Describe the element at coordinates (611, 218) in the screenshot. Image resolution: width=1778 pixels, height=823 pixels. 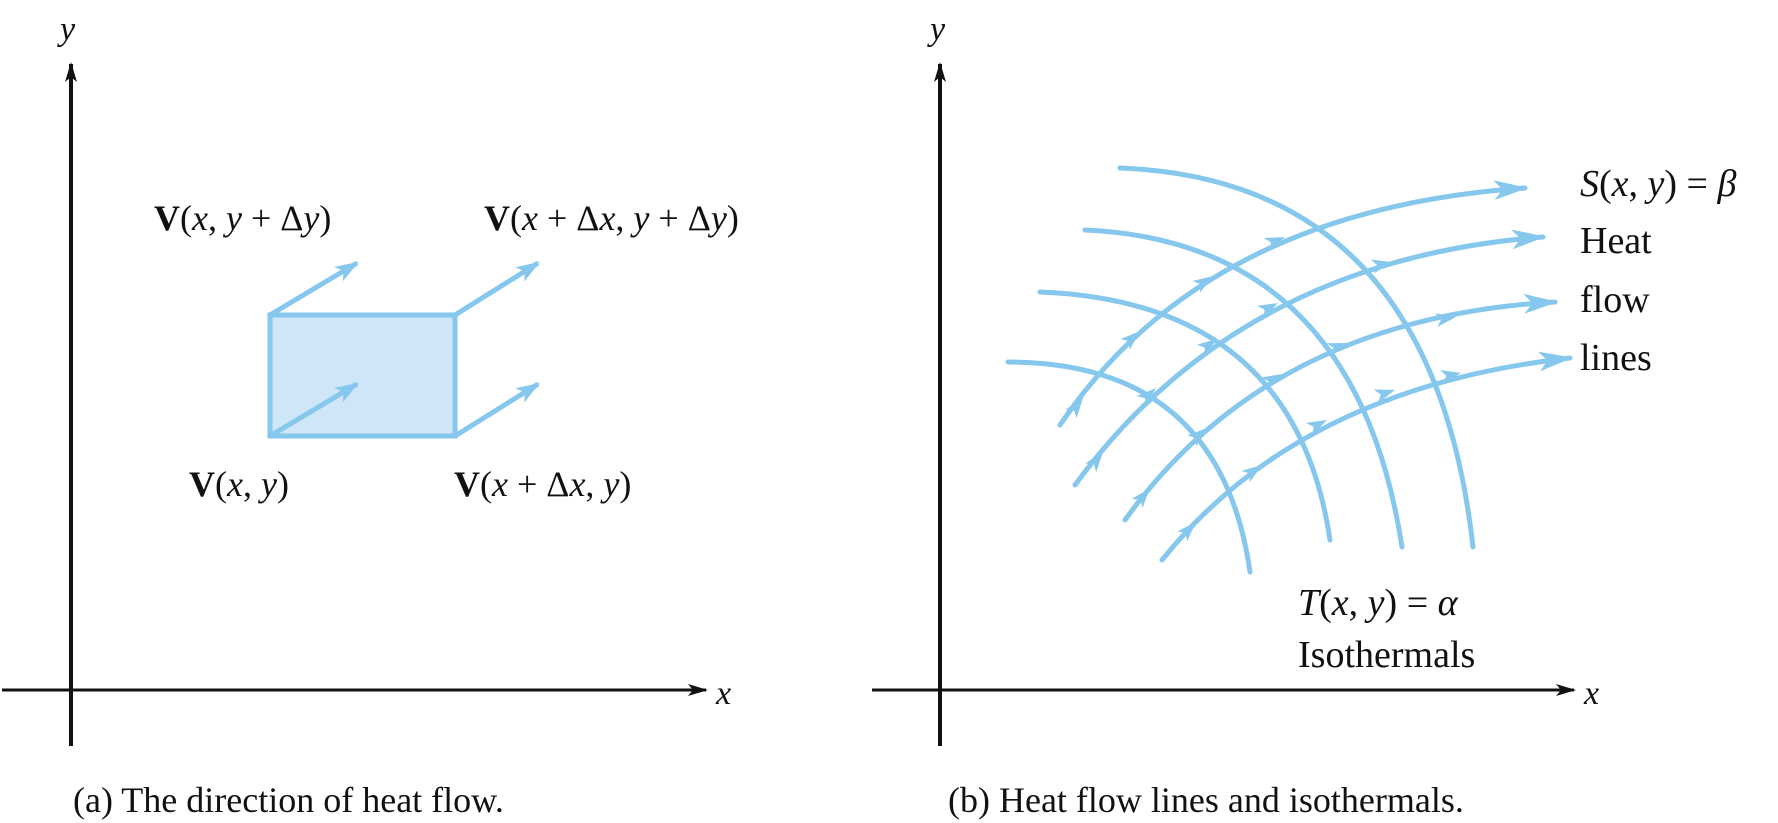
I see `vector-label-top-right: V(x + Δx, y + Δy)` at that location.